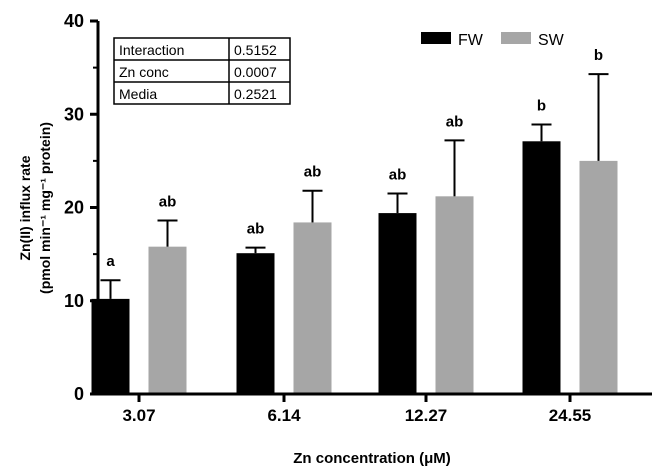  I want to click on y-tick-label: 0, so click(79, 394).